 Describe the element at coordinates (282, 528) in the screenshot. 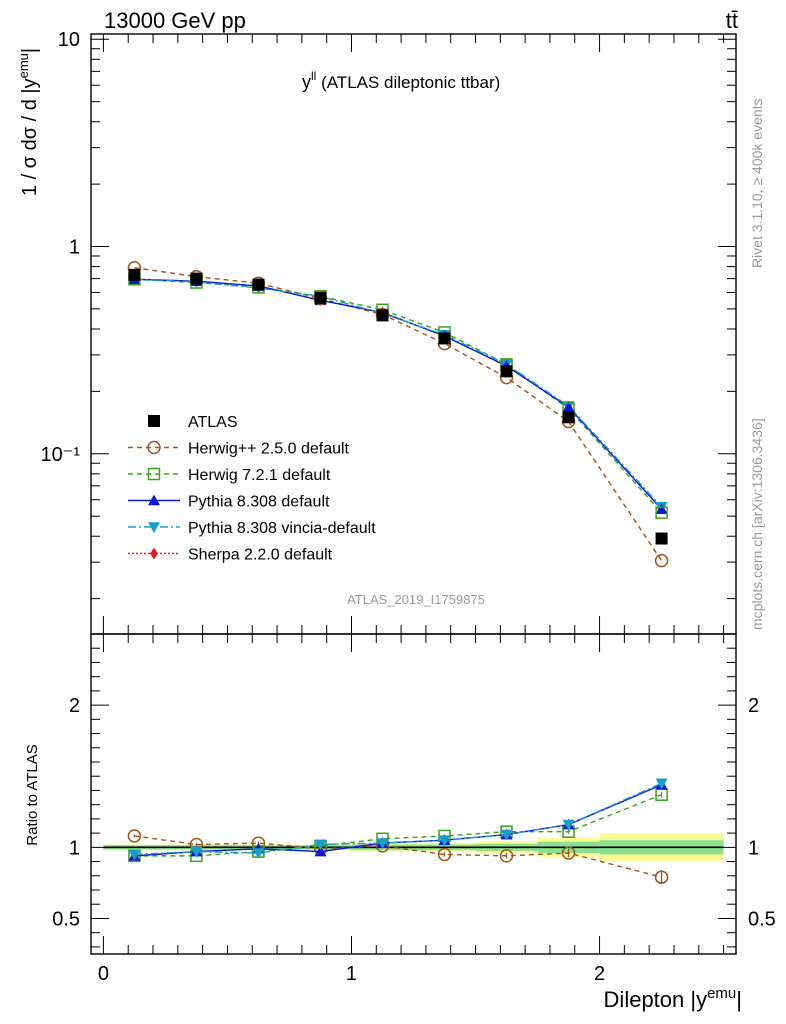

I see `legend-label: Pythia 8.308 vincia-default` at that location.